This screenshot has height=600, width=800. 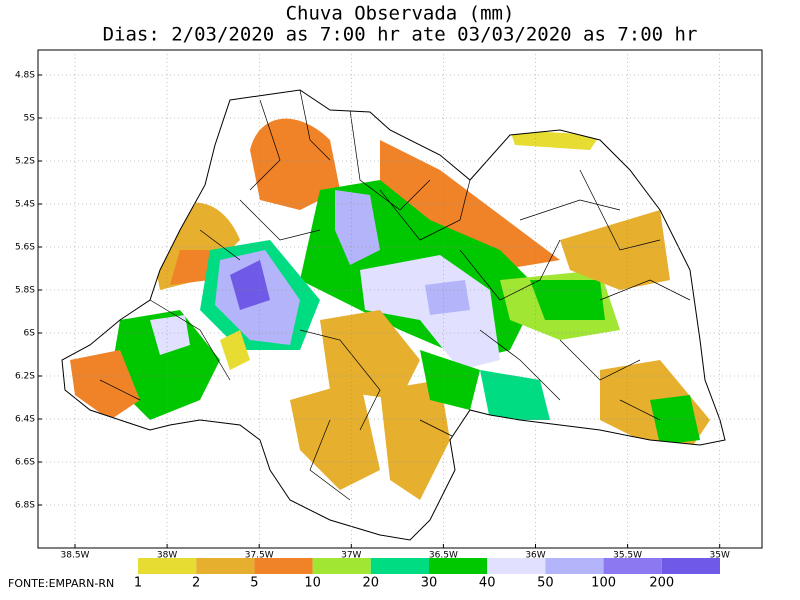 I want to click on lat-tick-label: 6.6S, so click(x=25, y=463).